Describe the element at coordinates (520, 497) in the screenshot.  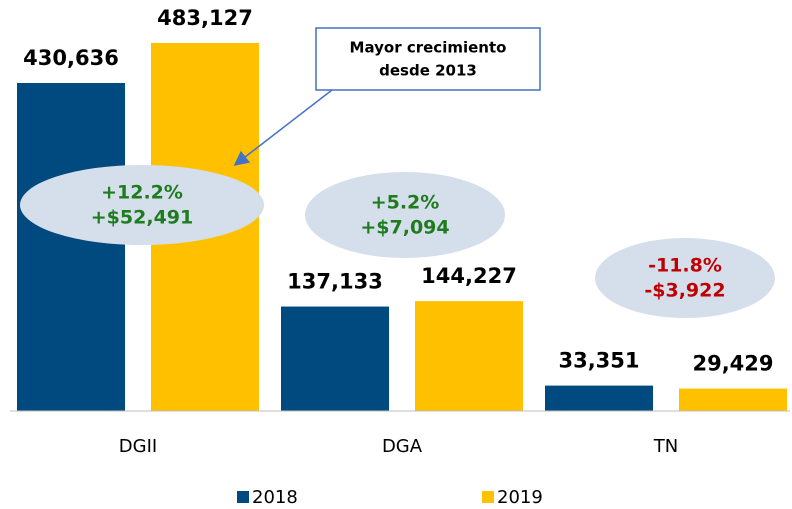
I see `legend-label: 2019` at that location.